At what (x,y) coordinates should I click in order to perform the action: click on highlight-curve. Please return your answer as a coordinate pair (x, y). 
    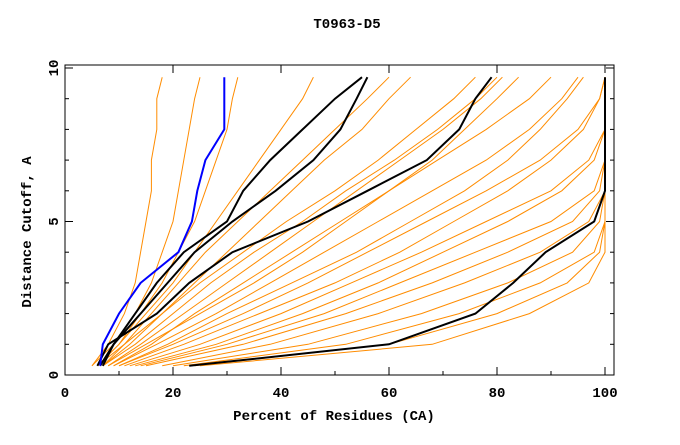
    Looking at the image, I should click on (162, 221).